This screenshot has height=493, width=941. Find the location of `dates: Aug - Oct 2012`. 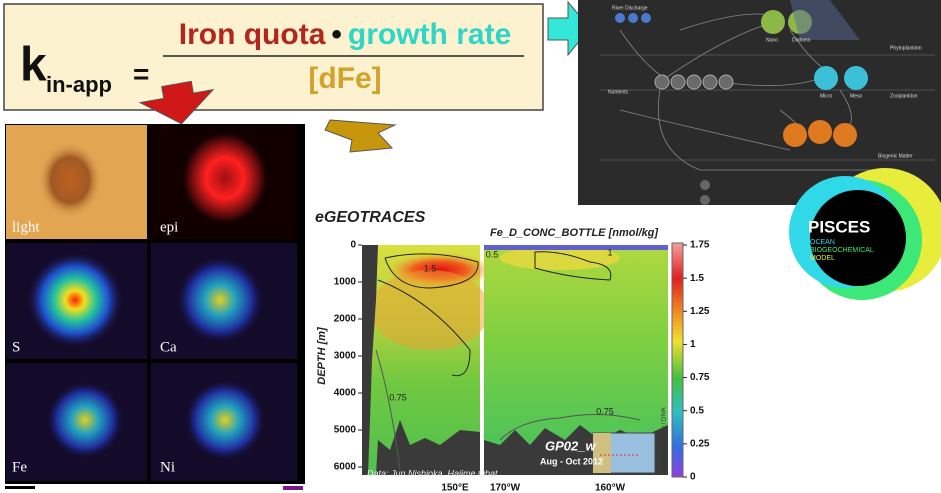

dates: Aug - Oct 2012 is located at coordinates (571, 461).